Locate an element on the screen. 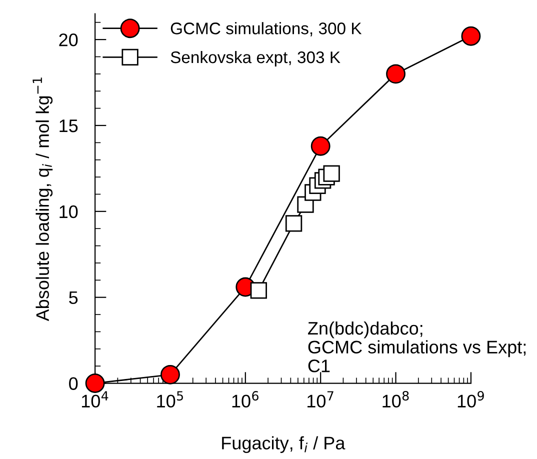 This screenshot has height=459, width=537. y-tick-label: 20 is located at coordinates (68, 39).